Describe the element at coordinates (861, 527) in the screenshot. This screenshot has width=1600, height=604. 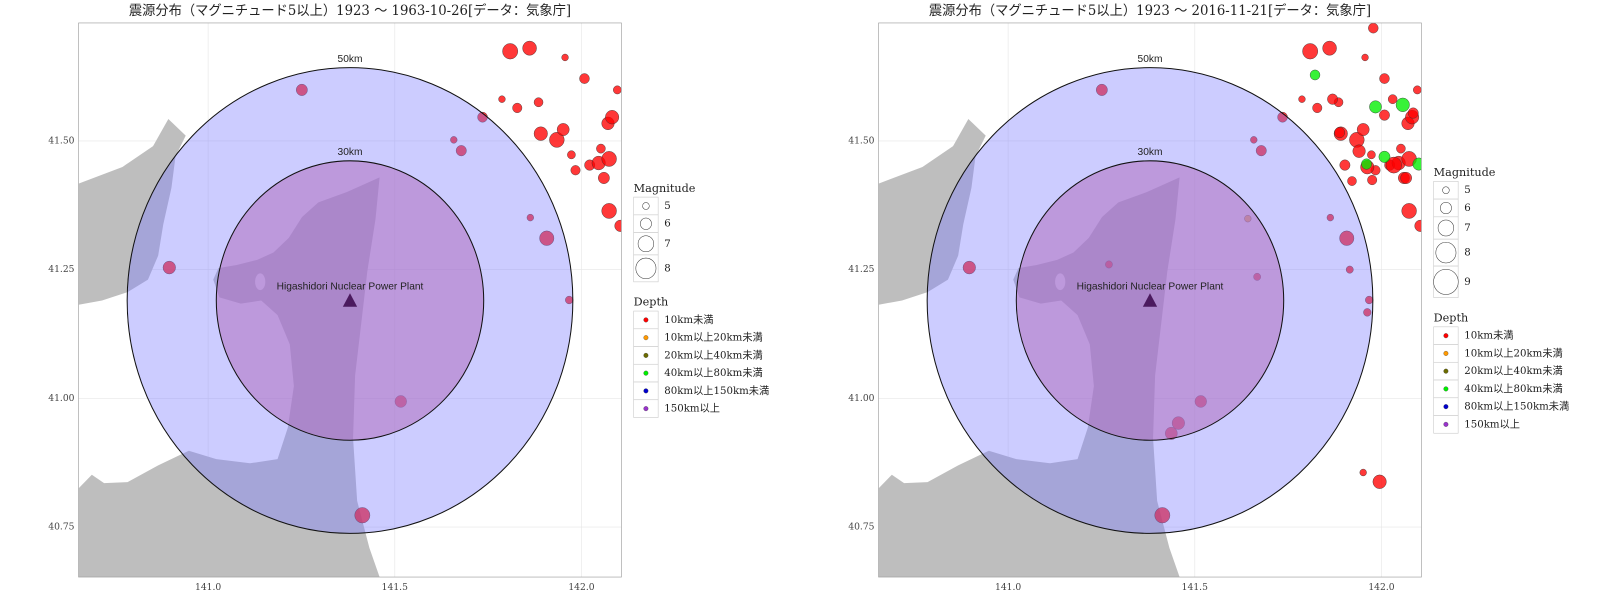
I see `y-tick-label: 40.75` at that location.